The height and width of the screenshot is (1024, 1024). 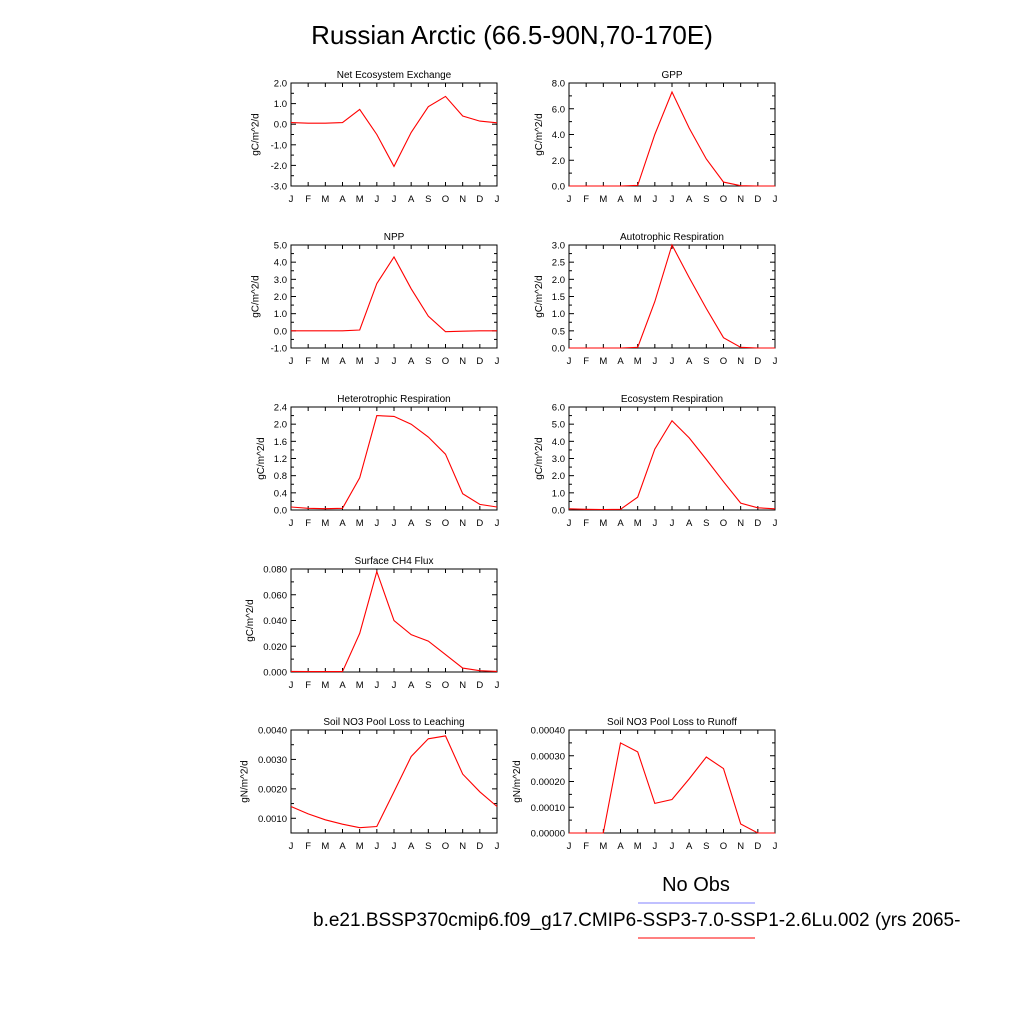 I want to click on y-tick-label: 0.4, so click(x=280, y=493).